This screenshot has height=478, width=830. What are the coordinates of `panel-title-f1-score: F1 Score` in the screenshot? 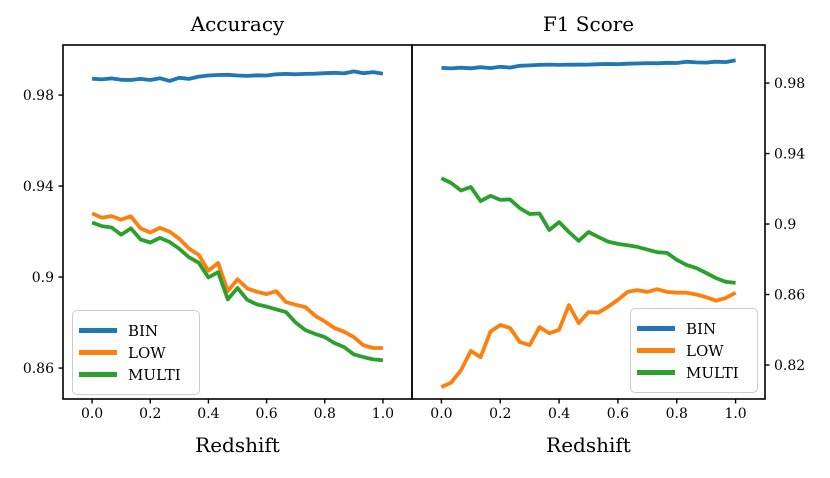 It's located at (588, 24).